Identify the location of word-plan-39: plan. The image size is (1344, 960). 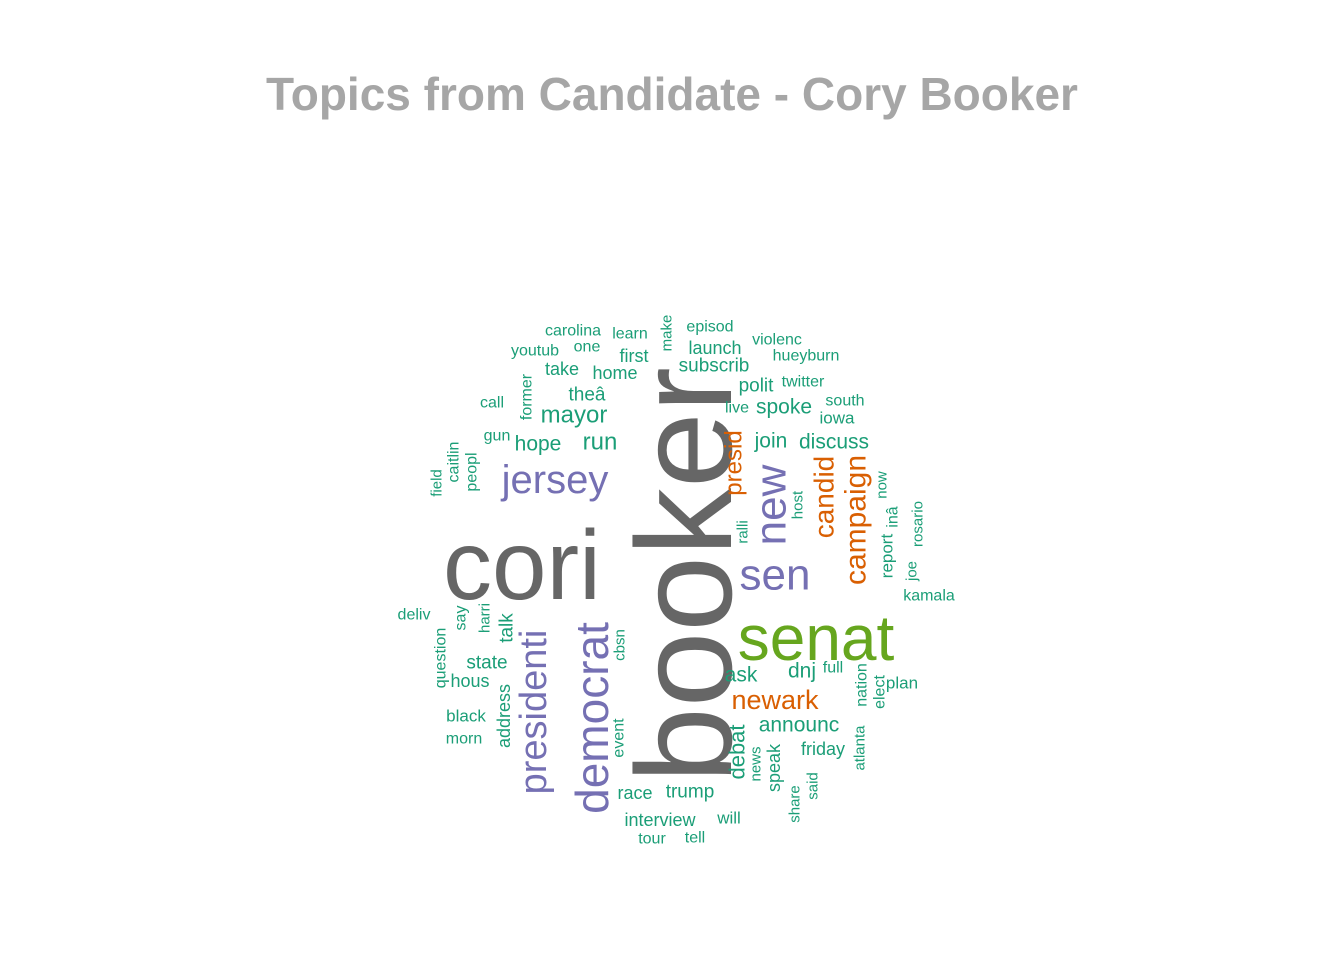
(902, 683).